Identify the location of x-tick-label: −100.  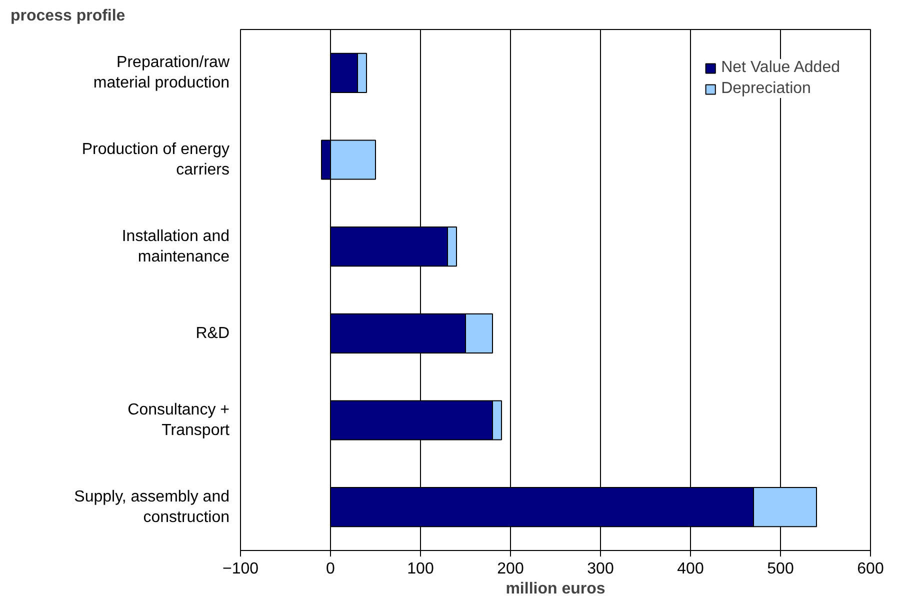
(240, 569).